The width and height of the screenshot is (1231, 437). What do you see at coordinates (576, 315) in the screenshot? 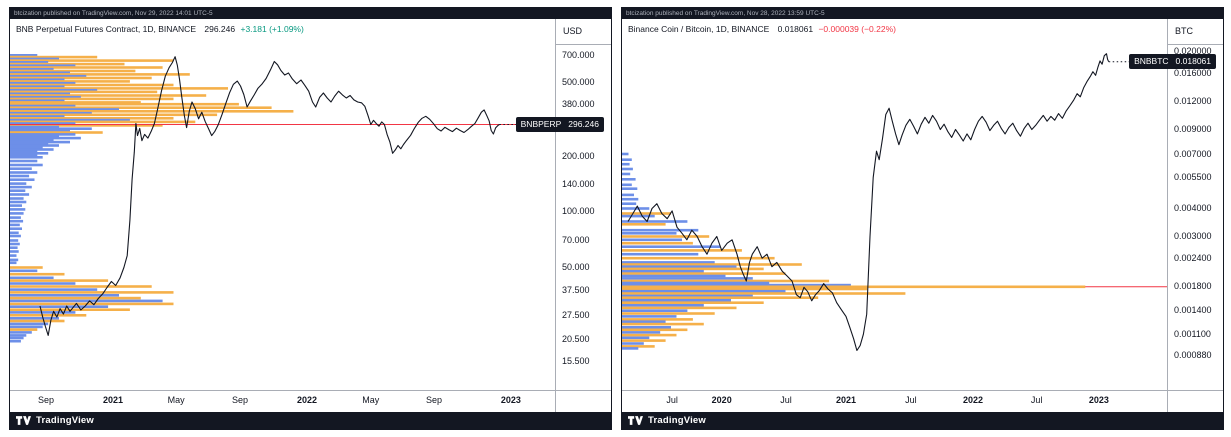
I see `price-axis-label: 27.500` at bounding box center [576, 315].